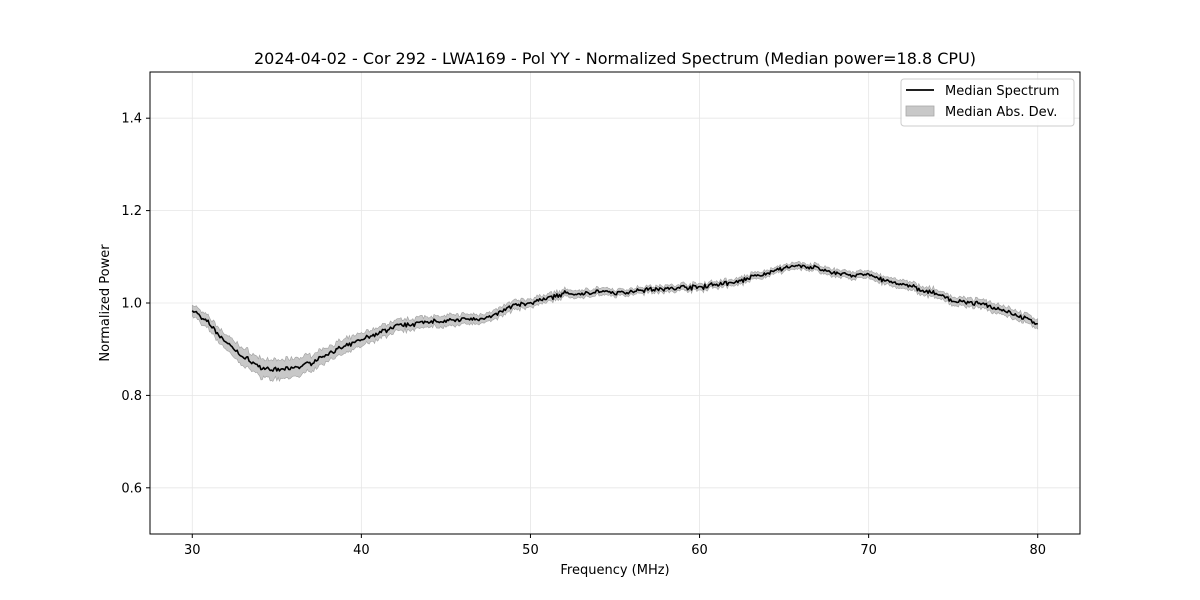 Image resolution: width=1200 pixels, height=600 pixels. Describe the element at coordinates (1002, 91) in the screenshot. I see `legend-median-label: Median Spectrum` at that location.